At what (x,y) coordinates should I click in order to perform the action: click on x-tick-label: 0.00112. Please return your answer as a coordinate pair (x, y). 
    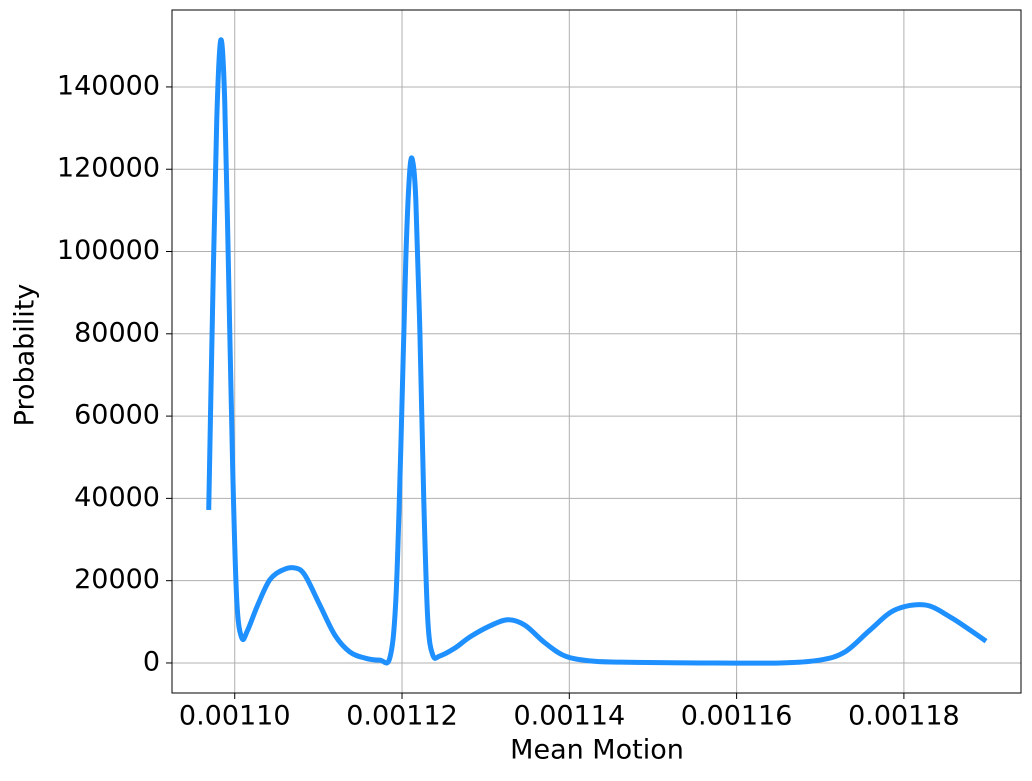
    Looking at the image, I should click on (402, 716).